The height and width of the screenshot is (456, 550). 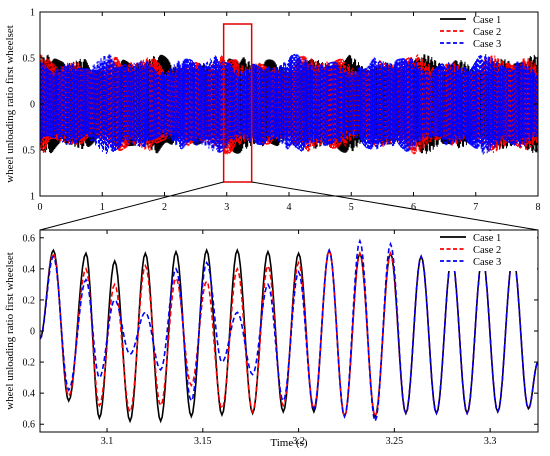 I want to click on x-tick-label: 3.3, so click(x=490, y=441).